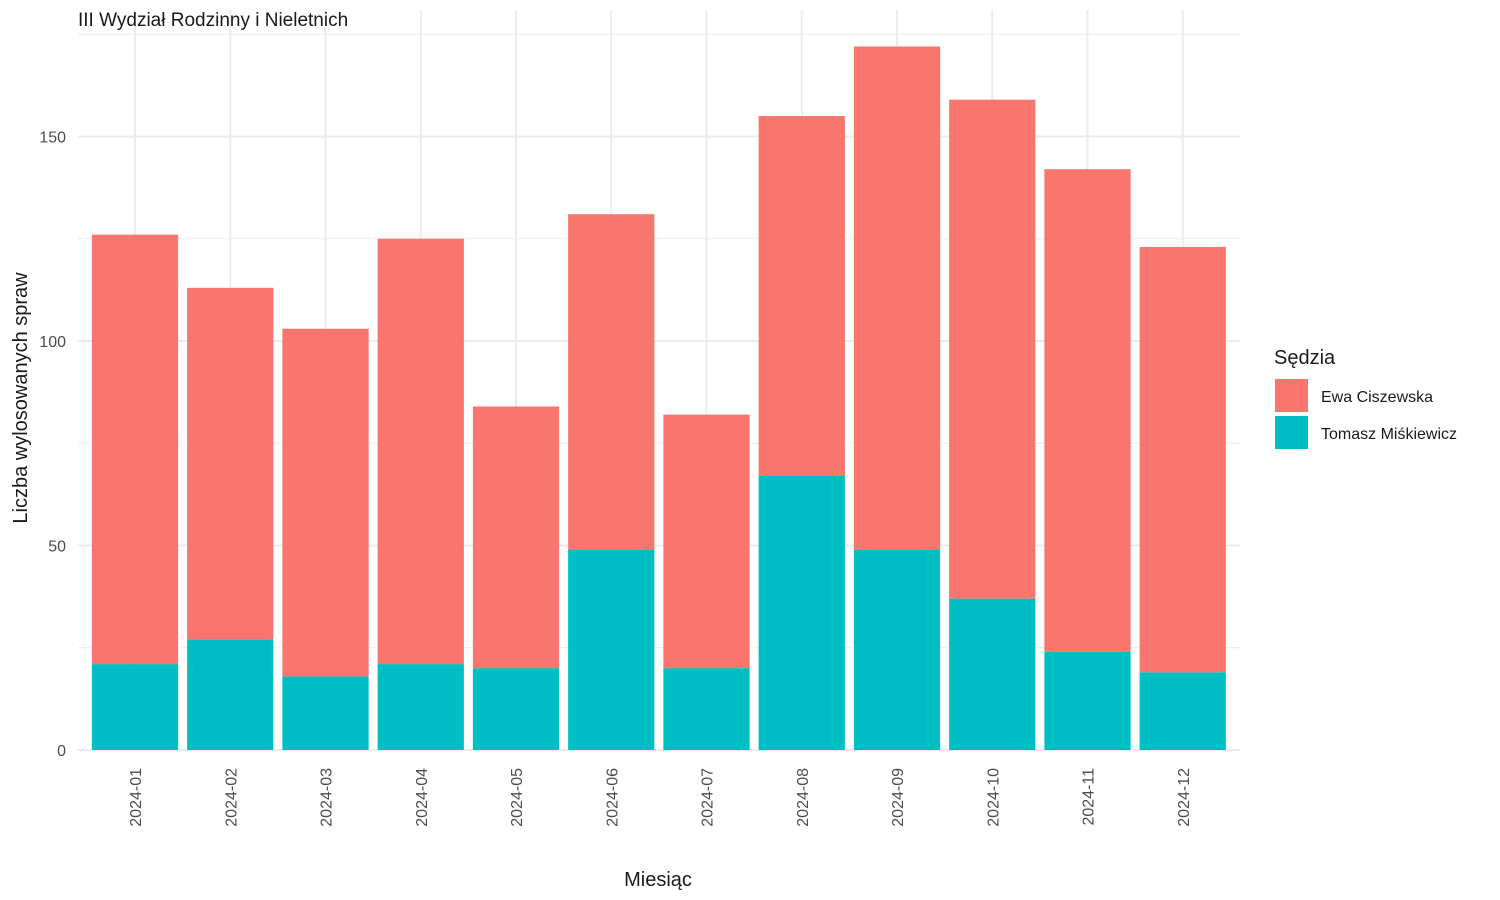 This screenshot has height=900, width=1500. Describe the element at coordinates (422, 797) in the screenshot. I see `x-tick-label: 2024-04` at that location.